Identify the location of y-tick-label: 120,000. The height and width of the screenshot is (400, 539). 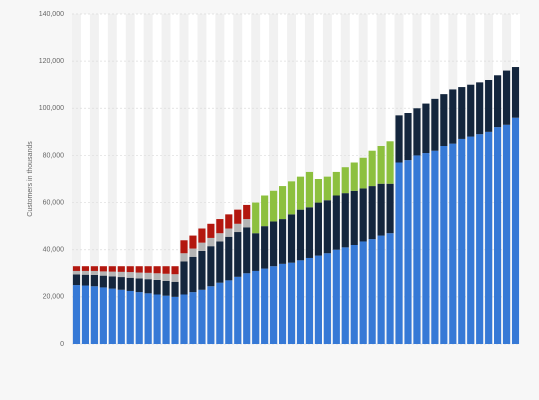
(51, 61).